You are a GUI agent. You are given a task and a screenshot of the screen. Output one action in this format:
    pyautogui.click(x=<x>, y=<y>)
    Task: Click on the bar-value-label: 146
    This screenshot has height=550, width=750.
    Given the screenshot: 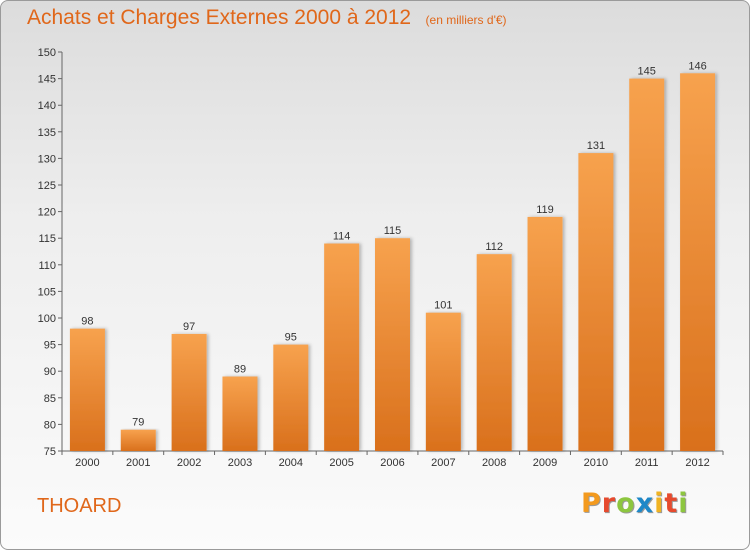 What is the action you would take?
    pyautogui.click(x=697, y=66)
    